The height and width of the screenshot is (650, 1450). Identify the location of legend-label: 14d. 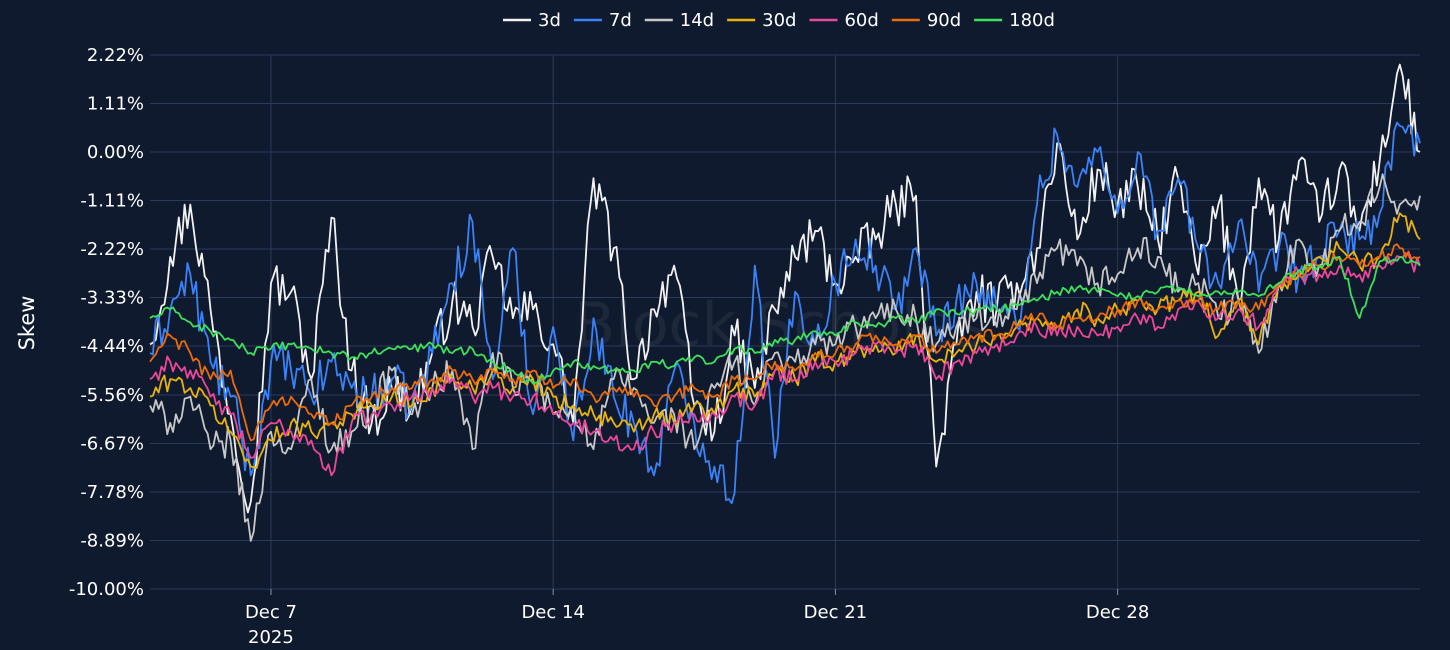
(697, 20).